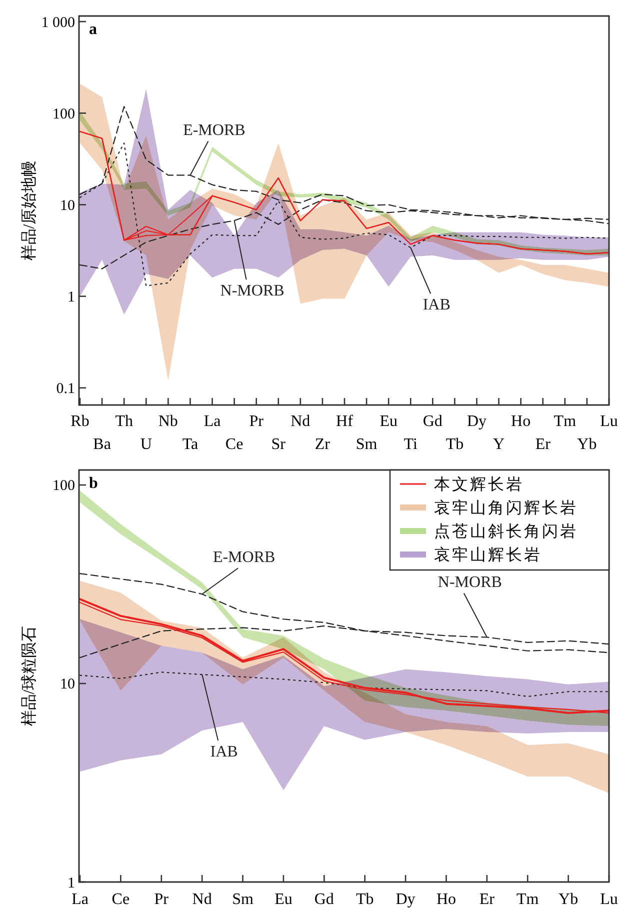 The height and width of the screenshot is (908, 631). Describe the element at coordinates (499, 444) in the screenshot. I see `x-tick-label: Y` at that location.